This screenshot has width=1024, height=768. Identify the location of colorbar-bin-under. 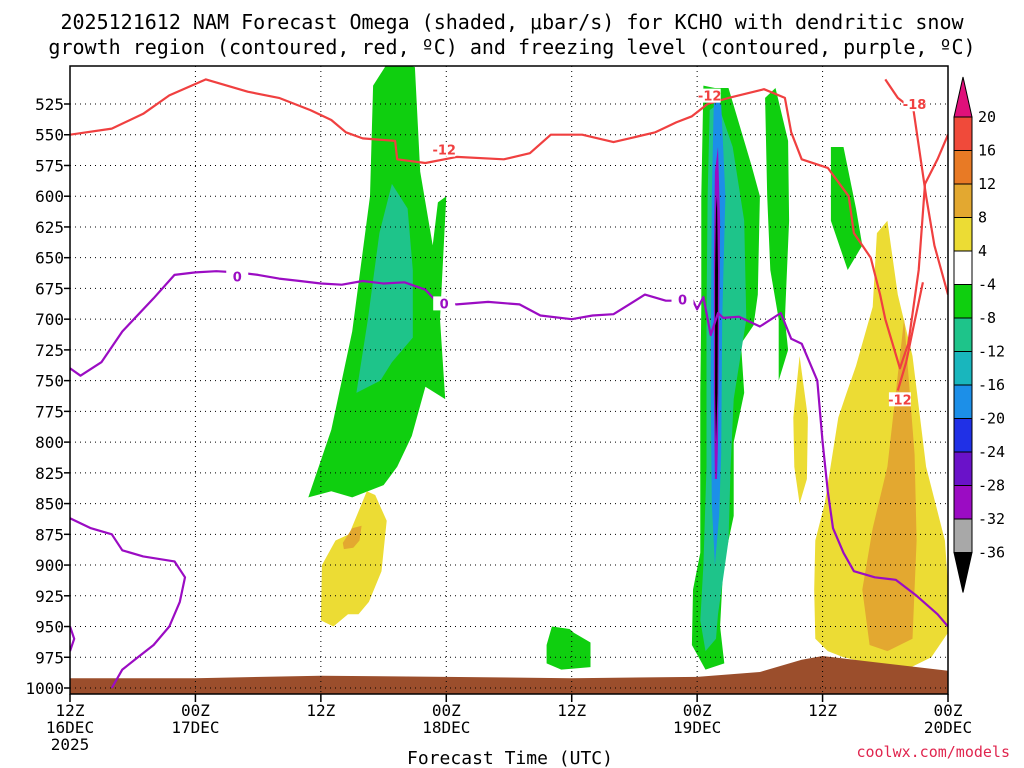
(963, 572).